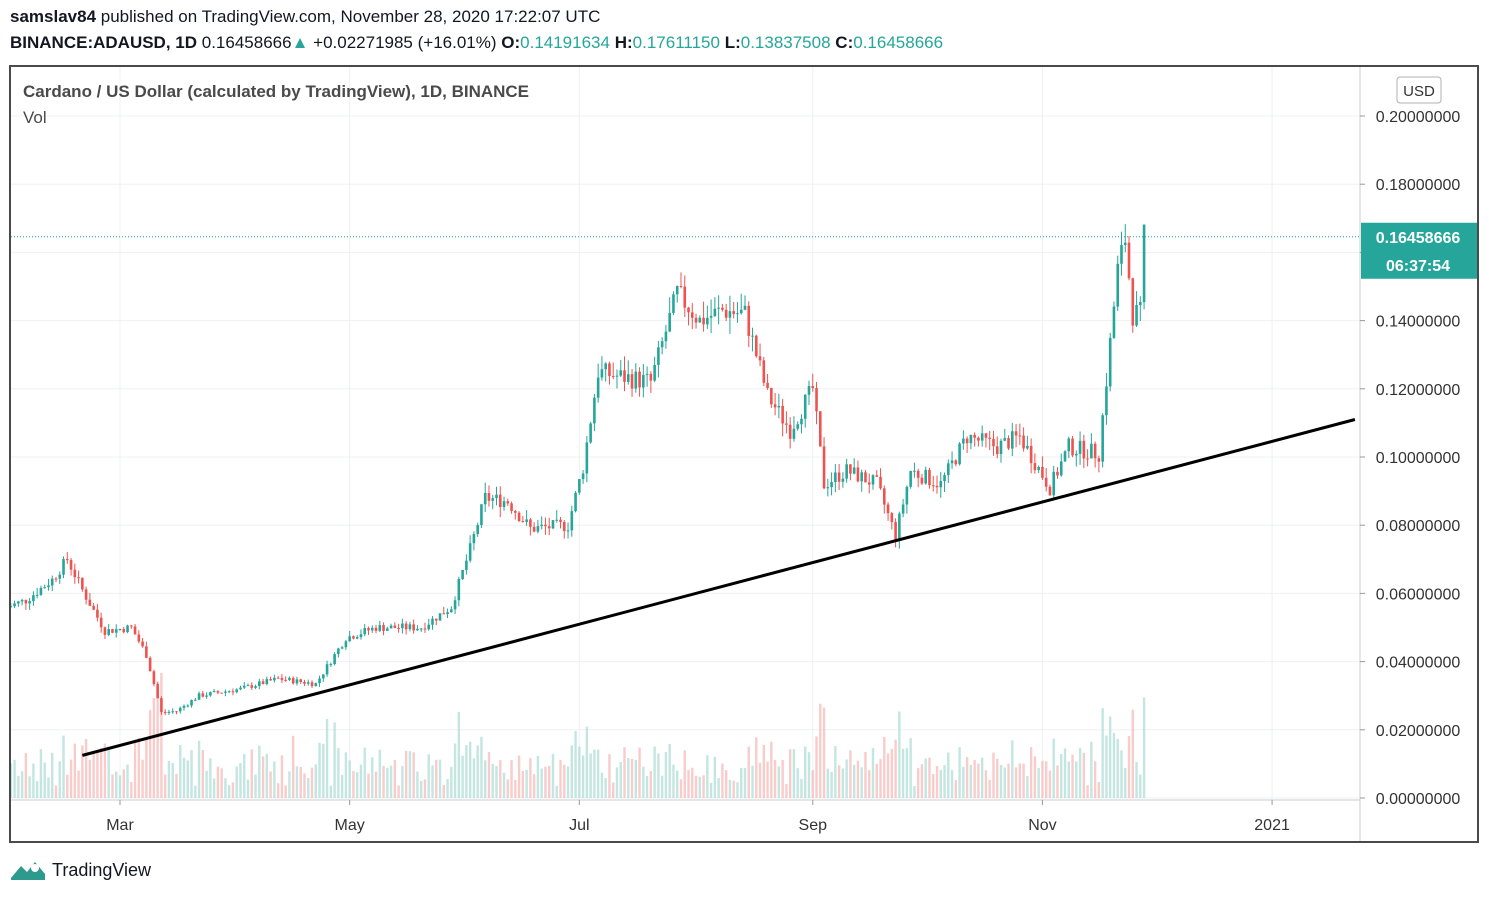 The width and height of the screenshot is (1489, 899). I want to click on price-tick-label: 0.02000000, so click(1418, 731).